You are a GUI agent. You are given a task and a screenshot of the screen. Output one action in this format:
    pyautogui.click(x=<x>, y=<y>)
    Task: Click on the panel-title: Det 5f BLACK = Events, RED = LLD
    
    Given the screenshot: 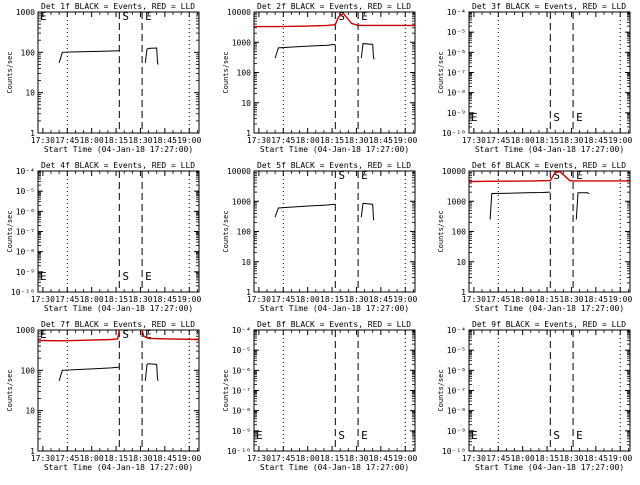 What is the action you would take?
    pyautogui.click(x=334, y=165)
    